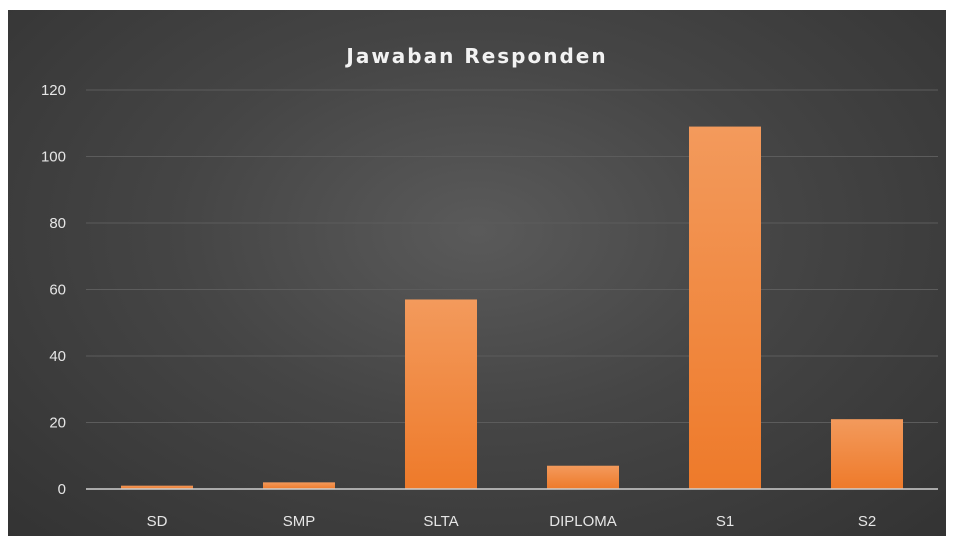  I want to click on x-tick-label: S2, so click(867, 521).